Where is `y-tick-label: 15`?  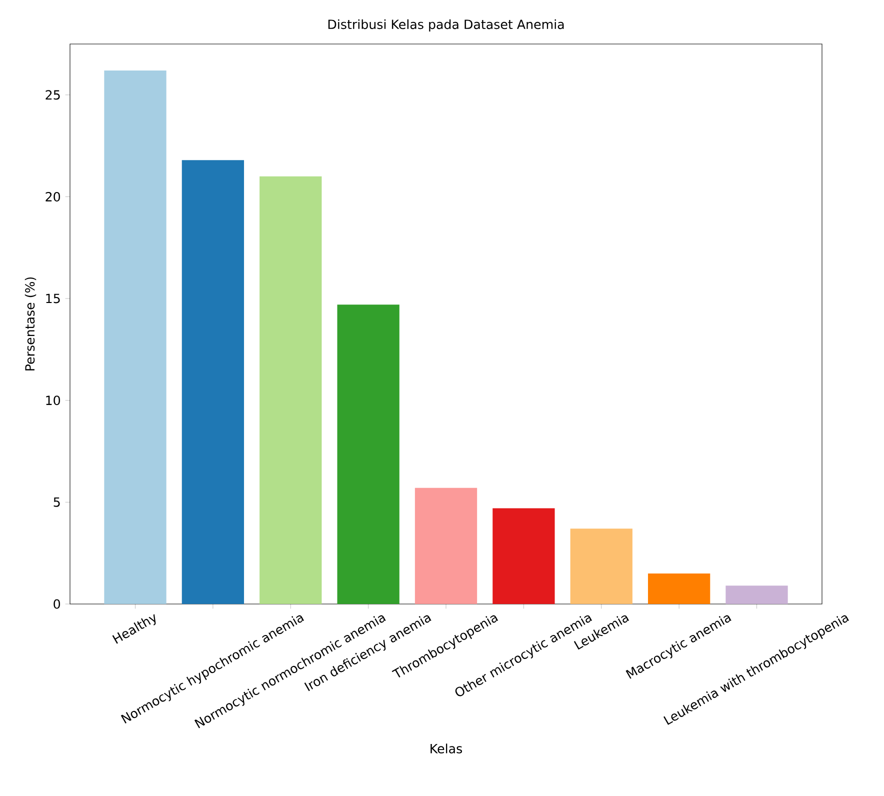
y-tick-label: 15 is located at coordinates (53, 299).